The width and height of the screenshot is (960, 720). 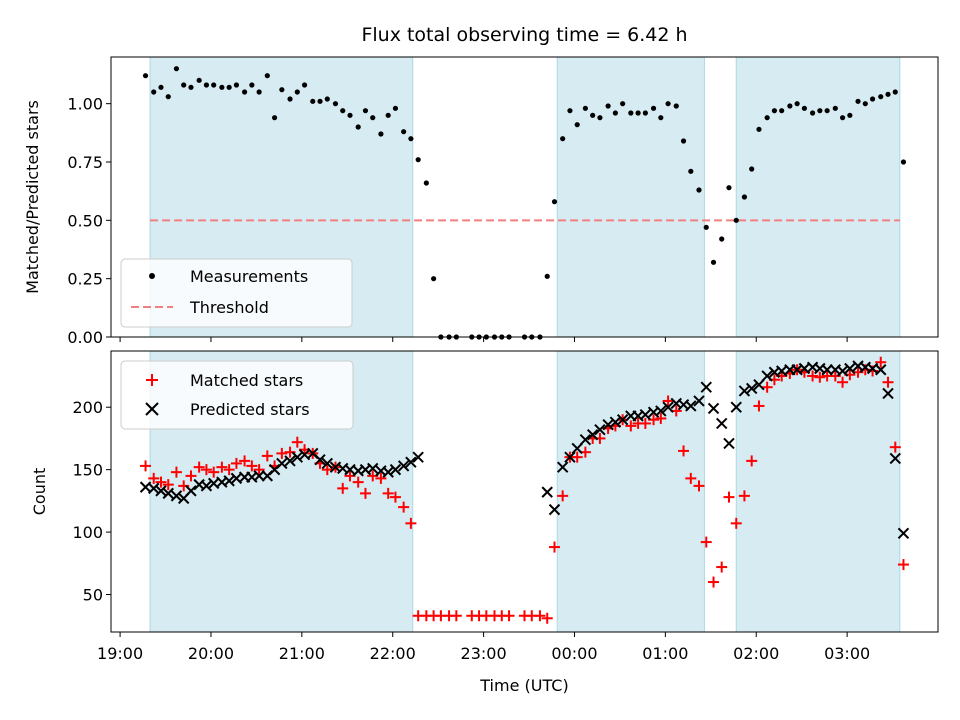 What do you see at coordinates (484, 653) in the screenshot?
I see `x-tick-label: 23:00` at bounding box center [484, 653].